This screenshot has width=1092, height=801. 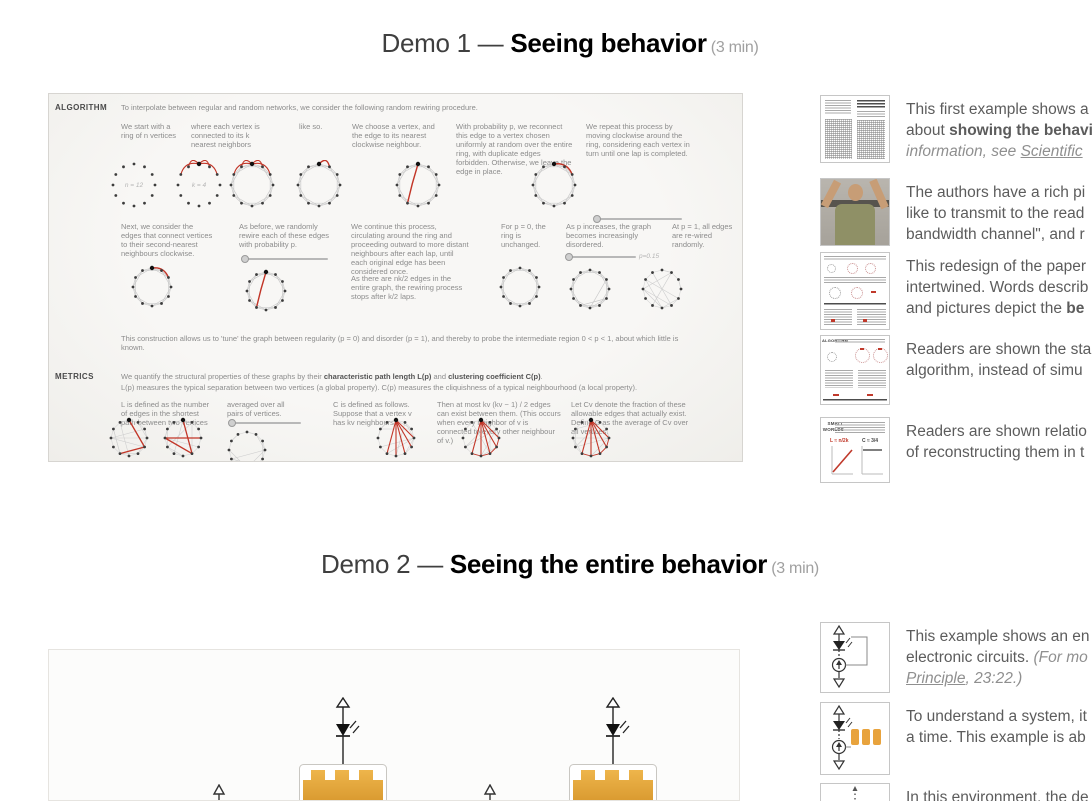 I want to click on probe-thumbnail, so click(x=855, y=792).